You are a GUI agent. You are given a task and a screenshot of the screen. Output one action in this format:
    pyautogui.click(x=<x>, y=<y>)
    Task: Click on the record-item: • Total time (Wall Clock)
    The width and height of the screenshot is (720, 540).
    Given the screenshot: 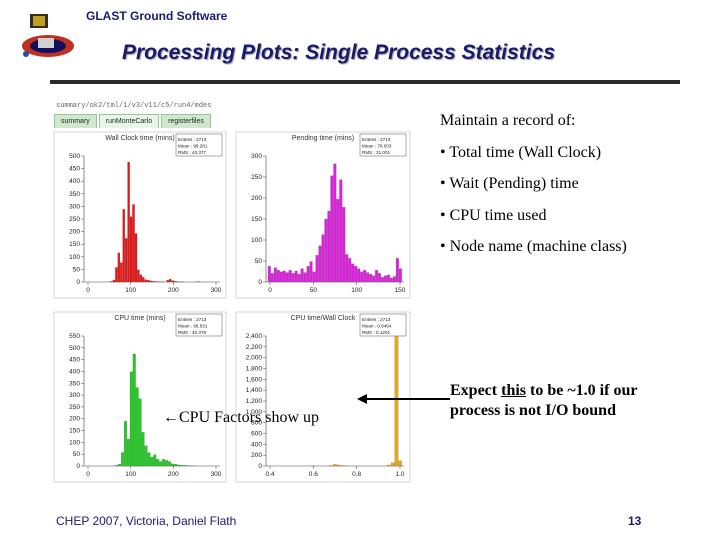 What is the action you would take?
    pyautogui.click(x=521, y=152)
    